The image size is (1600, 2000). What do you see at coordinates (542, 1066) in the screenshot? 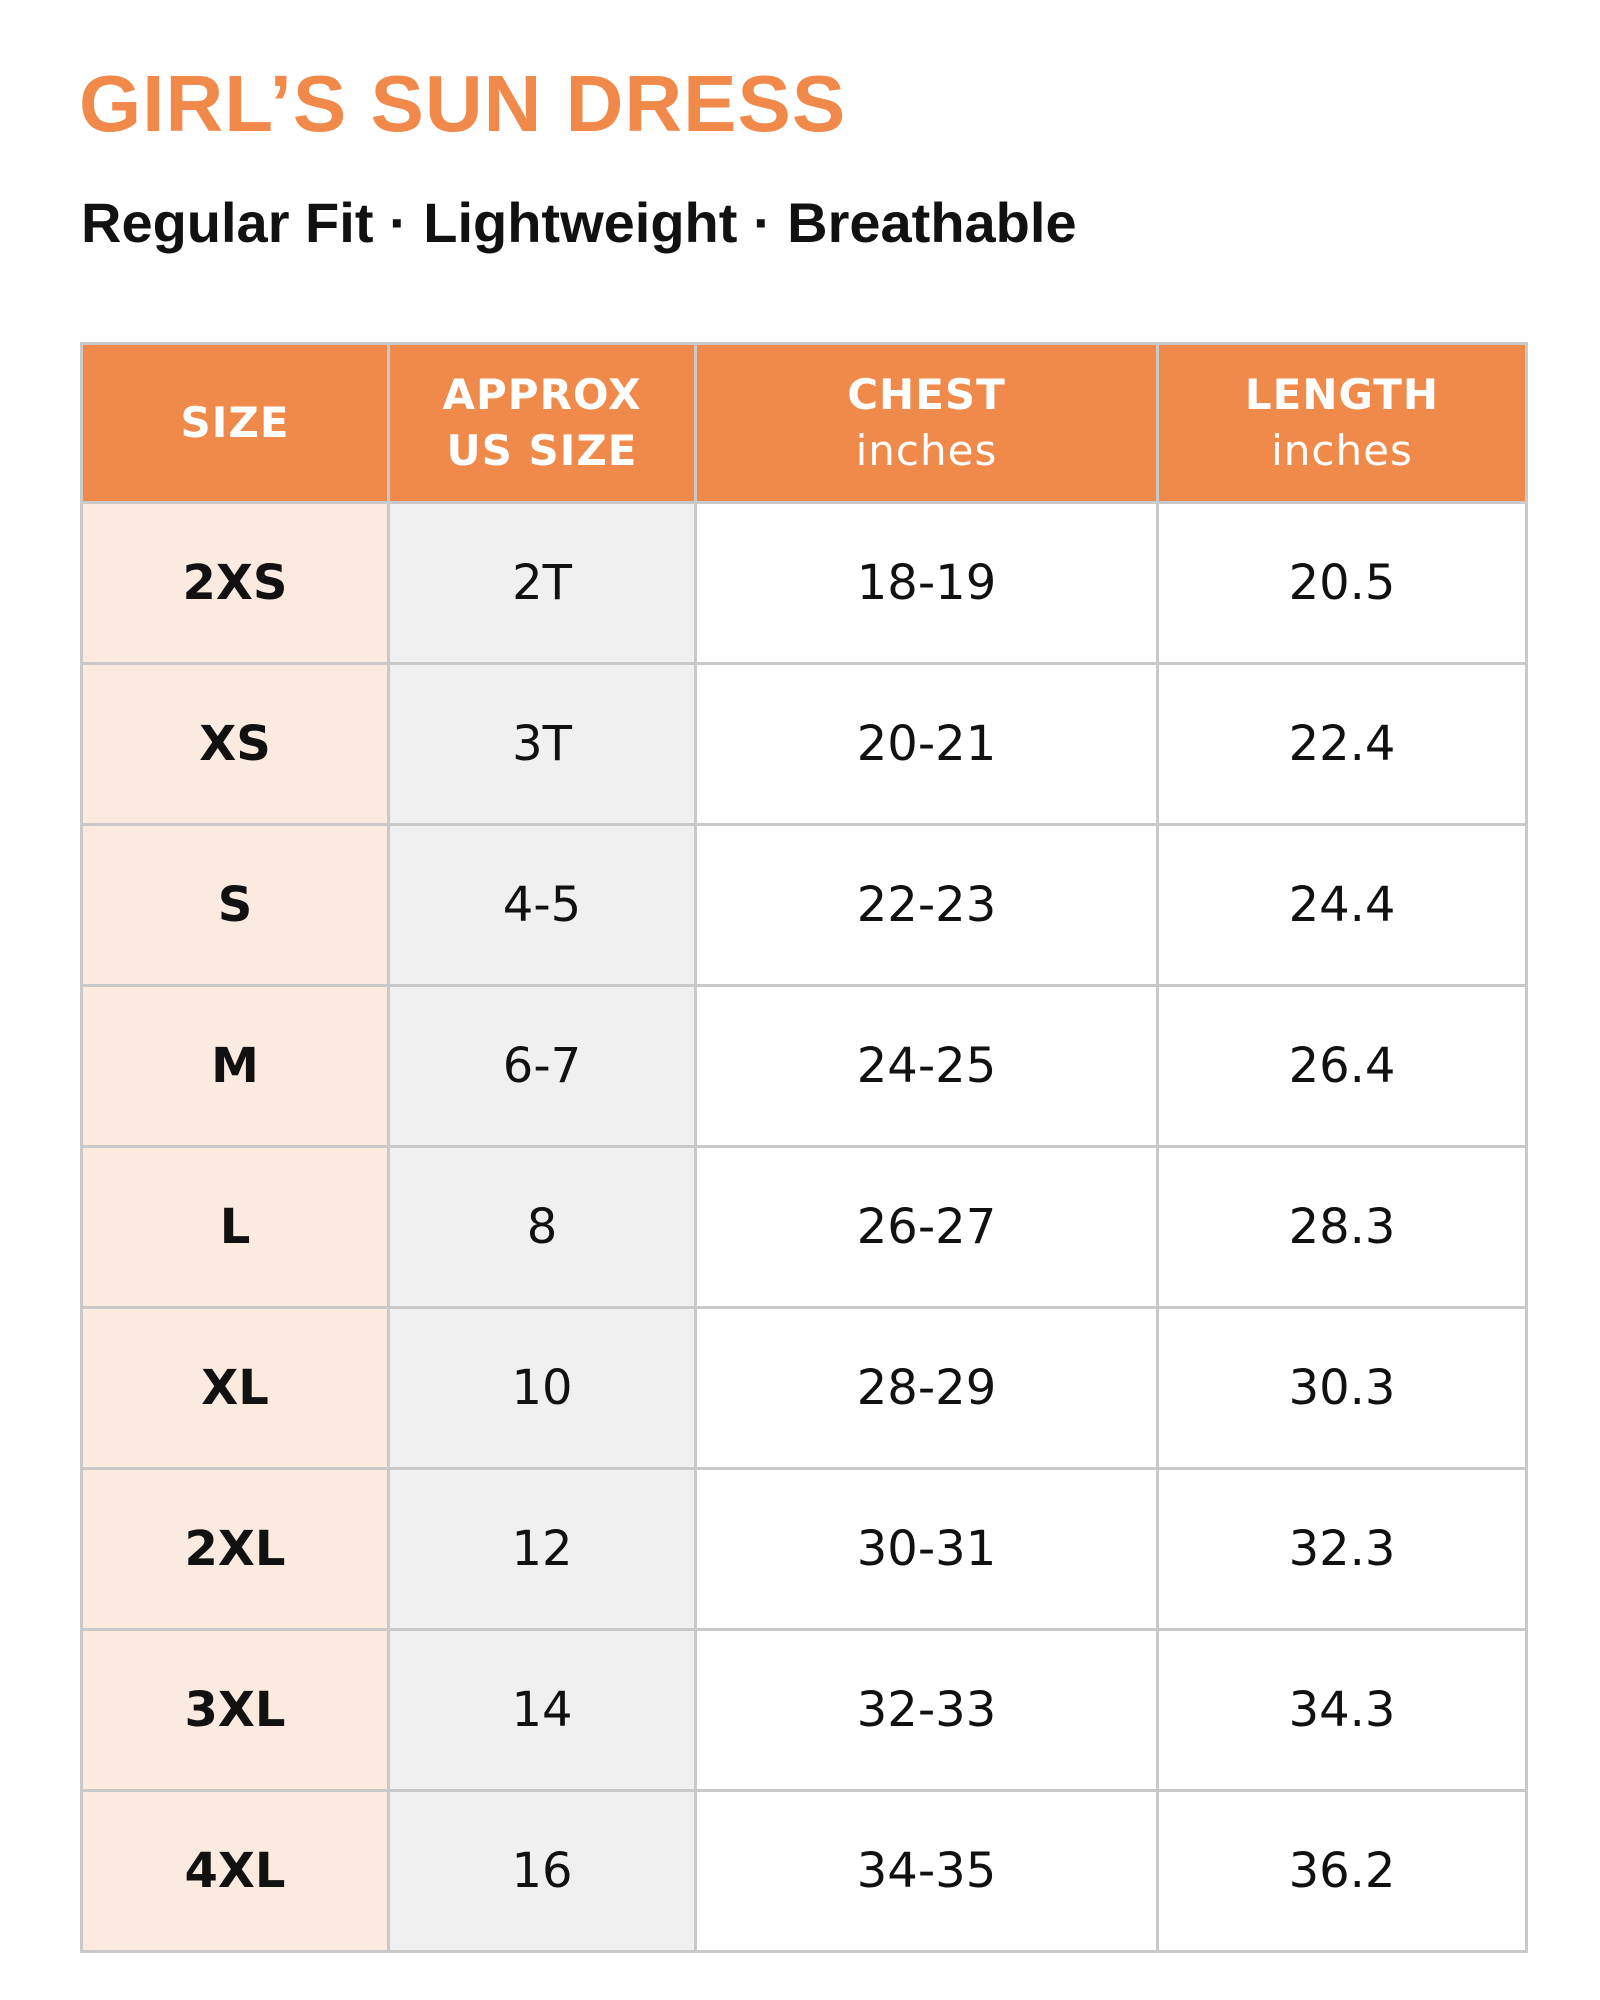
I see `table-cell: 6-7` at bounding box center [542, 1066].